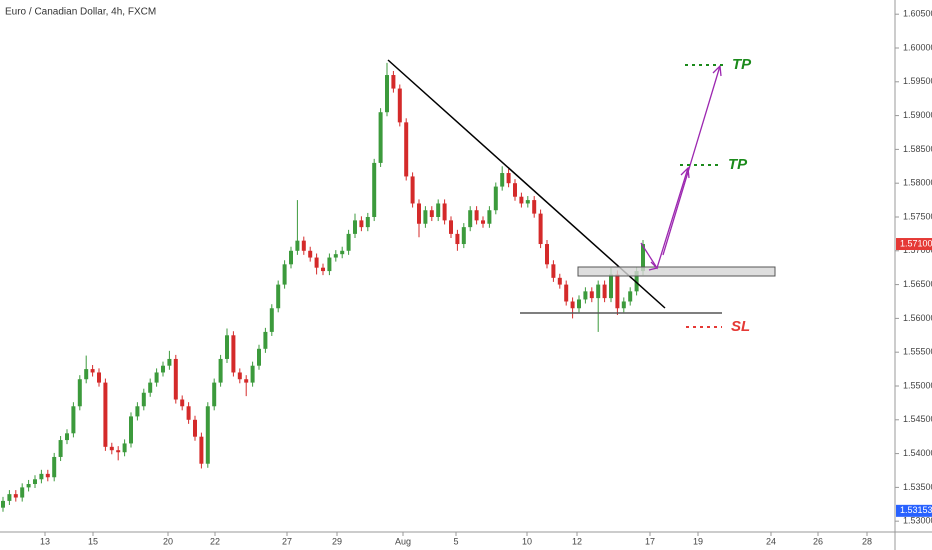  I want to click on price-label: 1.53153, so click(916, 510).